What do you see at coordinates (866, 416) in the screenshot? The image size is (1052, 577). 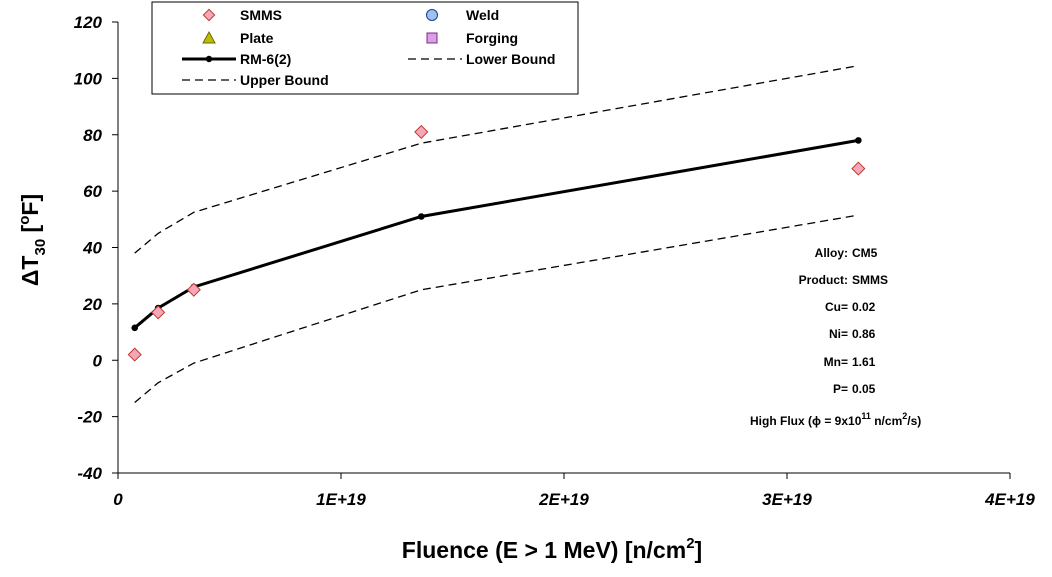 I see `flux-note-exp: 11` at bounding box center [866, 416].